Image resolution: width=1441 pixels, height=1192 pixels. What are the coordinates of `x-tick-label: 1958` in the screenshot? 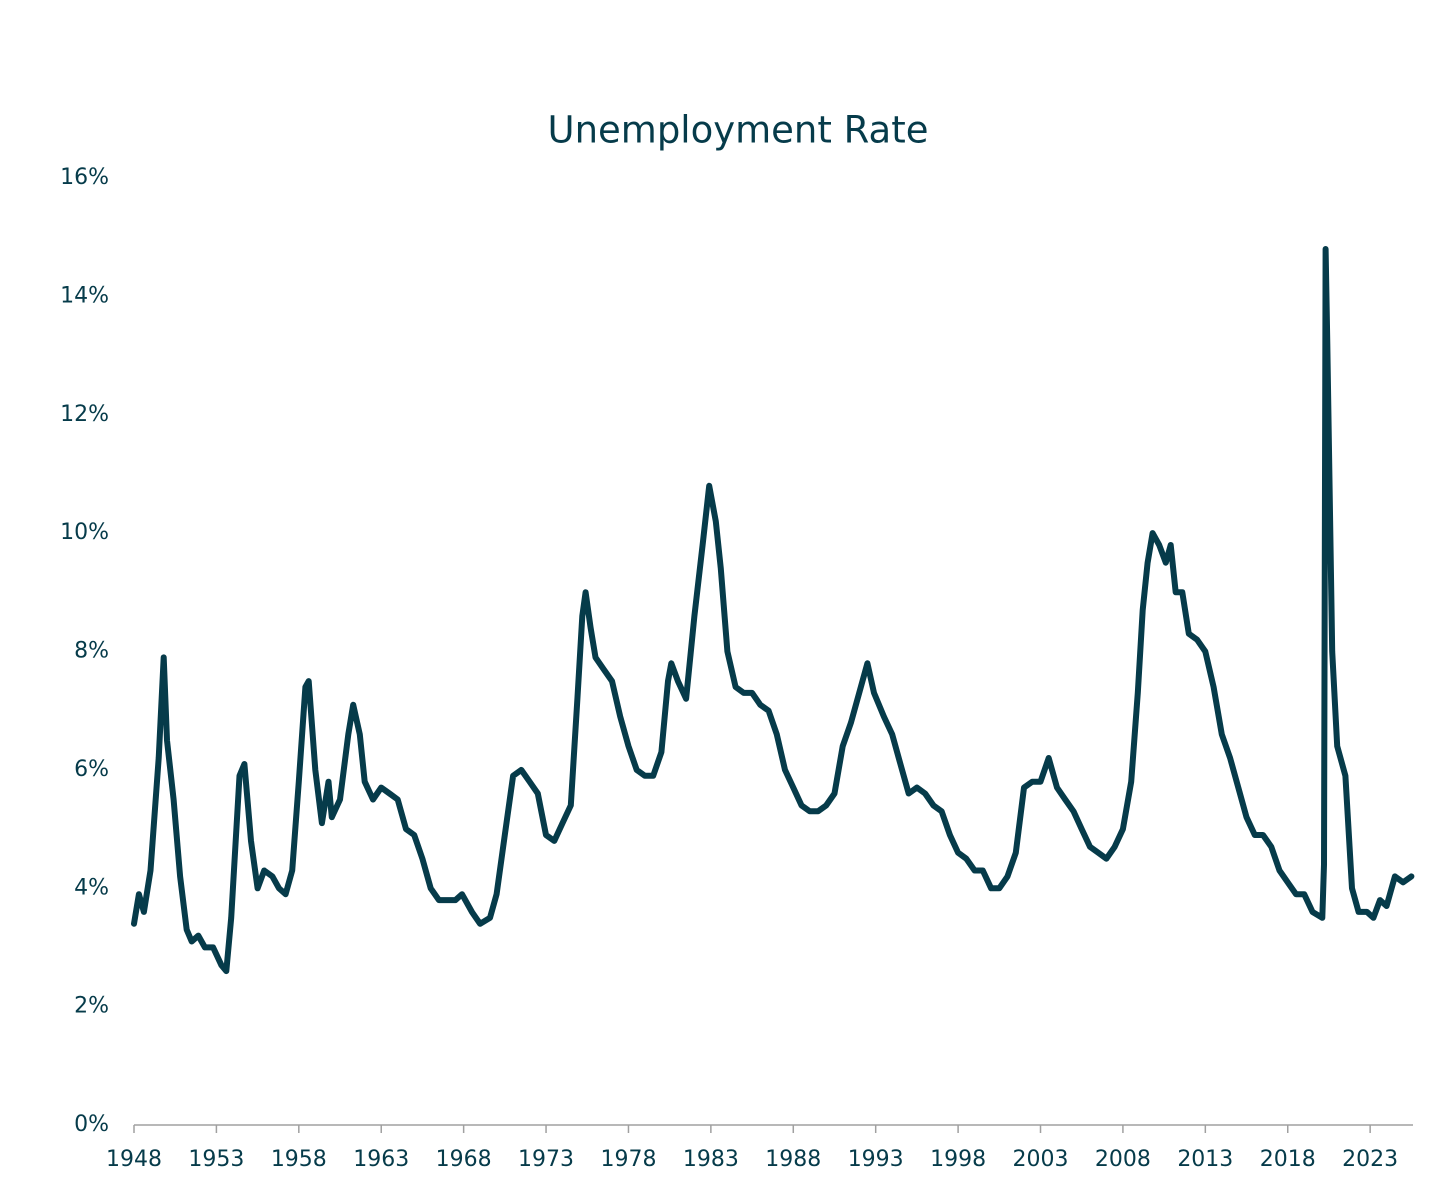 It's located at (299, 1159).